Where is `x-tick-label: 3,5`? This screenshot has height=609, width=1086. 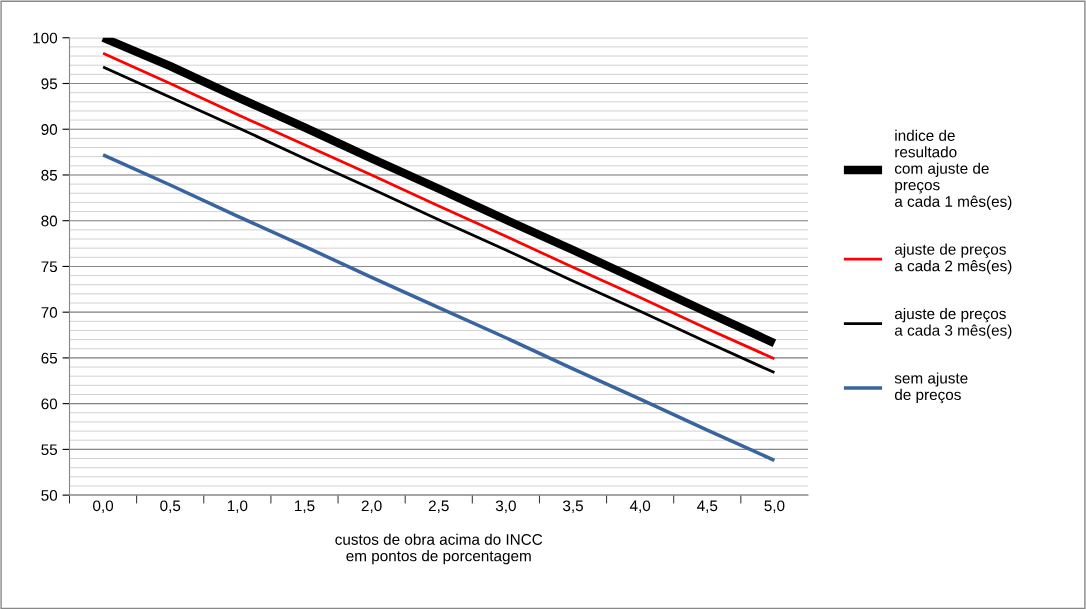 x-tick-label: 3,5 is located at coordinates (572, 506).